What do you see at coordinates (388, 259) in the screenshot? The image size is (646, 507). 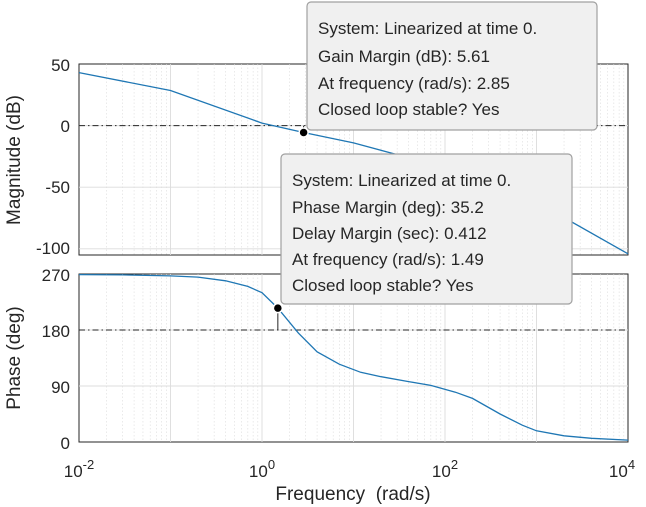 I see `datatip-line: At frequency (rad/s): 1.49` at bounding box center [388, 259].